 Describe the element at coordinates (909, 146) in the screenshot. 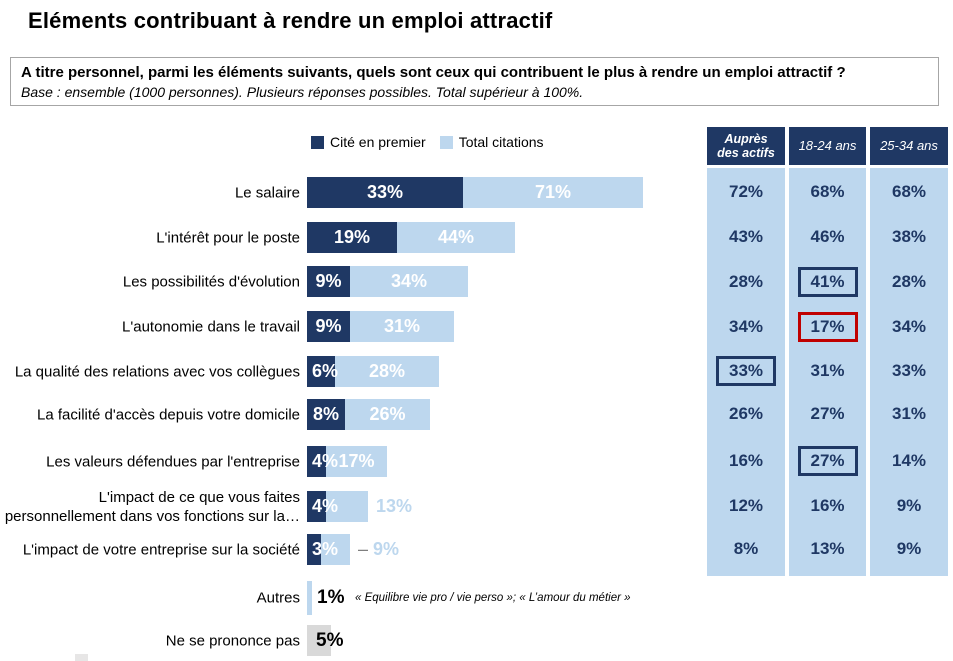

I see `table-header-25-34: 25-34 ans` at that location.